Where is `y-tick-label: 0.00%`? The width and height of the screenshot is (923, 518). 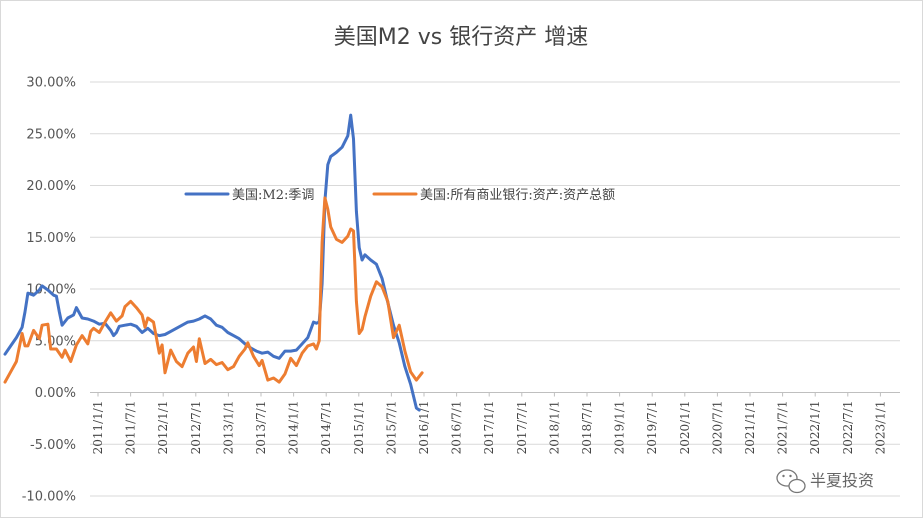 y-tick-label: 0.00% is located at coordinates (55, 393).